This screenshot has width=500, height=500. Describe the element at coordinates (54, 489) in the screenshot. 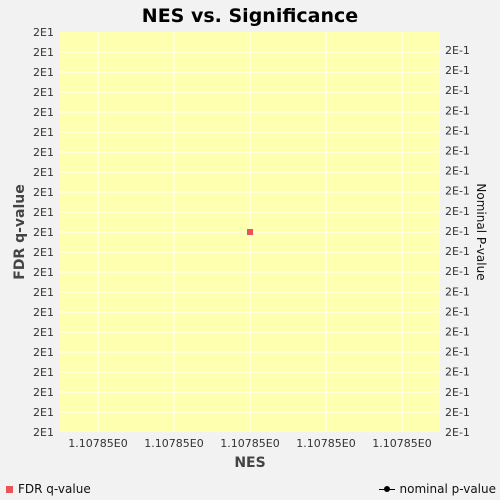

I see `legend-fdr-label: FDR q-value` at that location.